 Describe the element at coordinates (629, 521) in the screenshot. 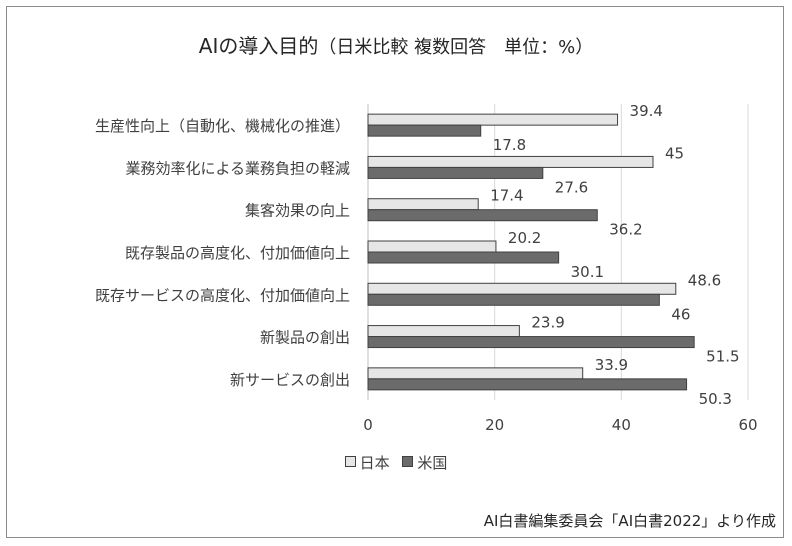

I see `source-note: AI白書編集委員会「AI白書2022」より作成` at that location.